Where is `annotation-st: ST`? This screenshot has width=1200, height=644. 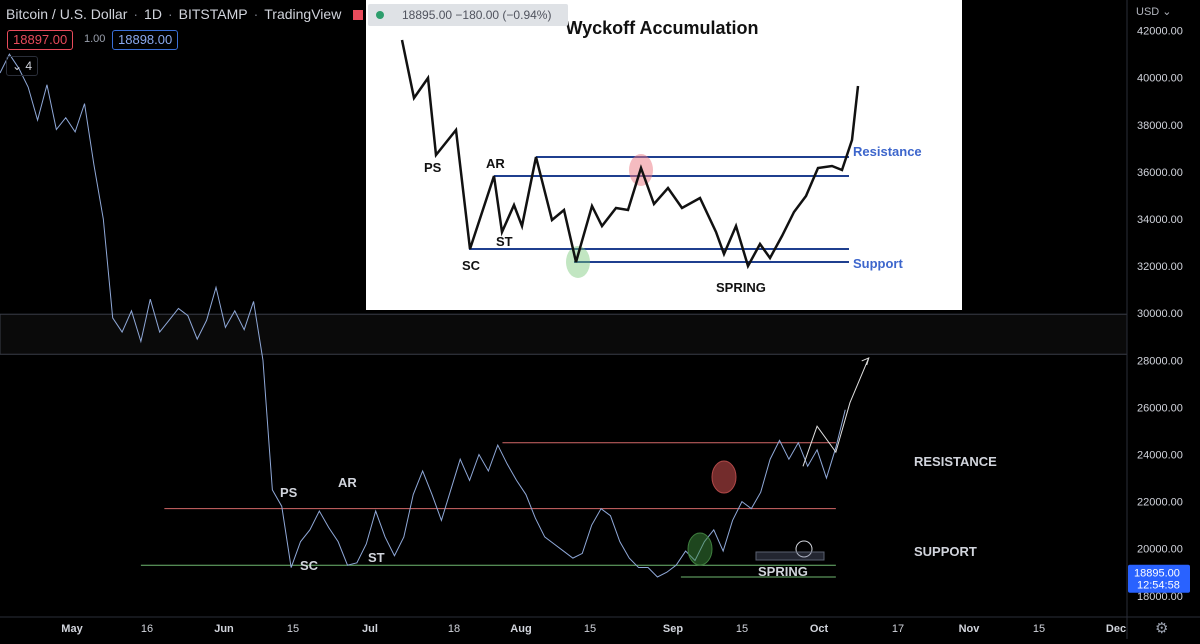 annotation-st: ST is located at coordinates (376, 557).